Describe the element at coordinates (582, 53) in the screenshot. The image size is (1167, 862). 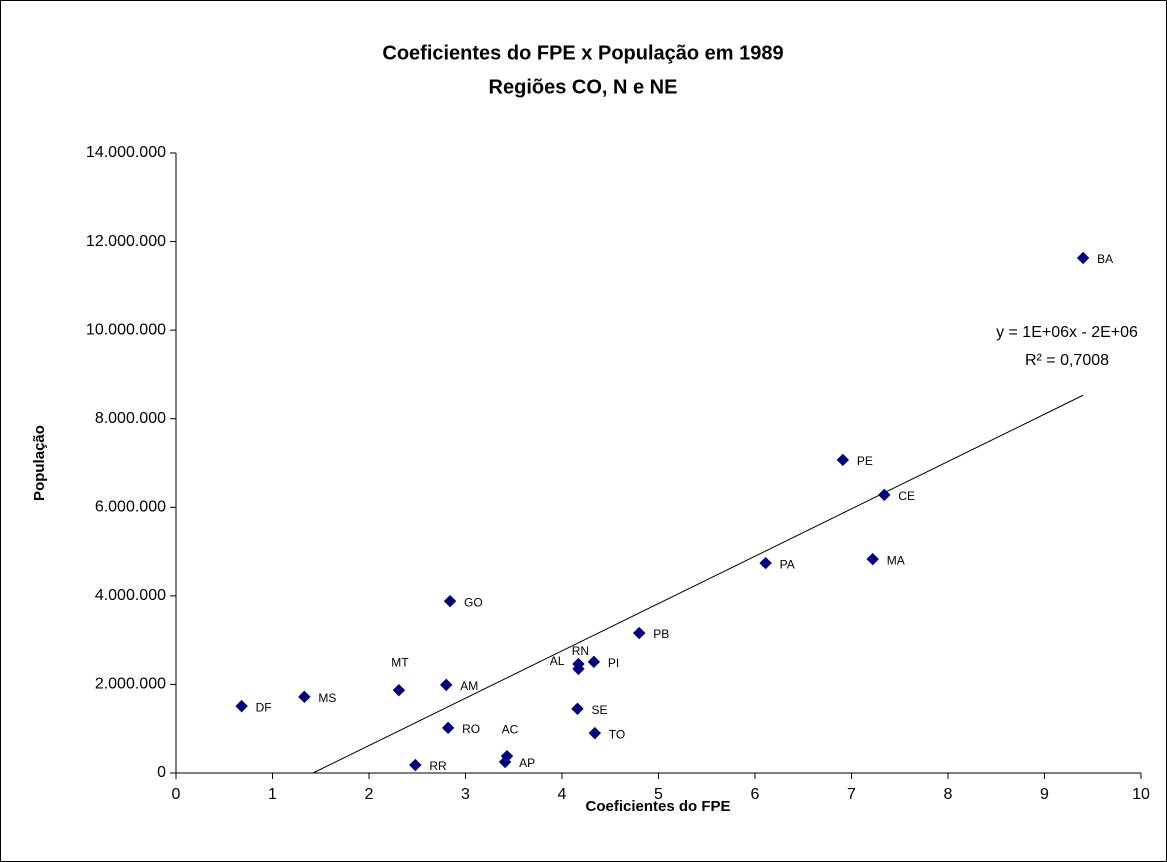
I see `chart-title: Coeficientes do FPE x População em 1989` at that location.